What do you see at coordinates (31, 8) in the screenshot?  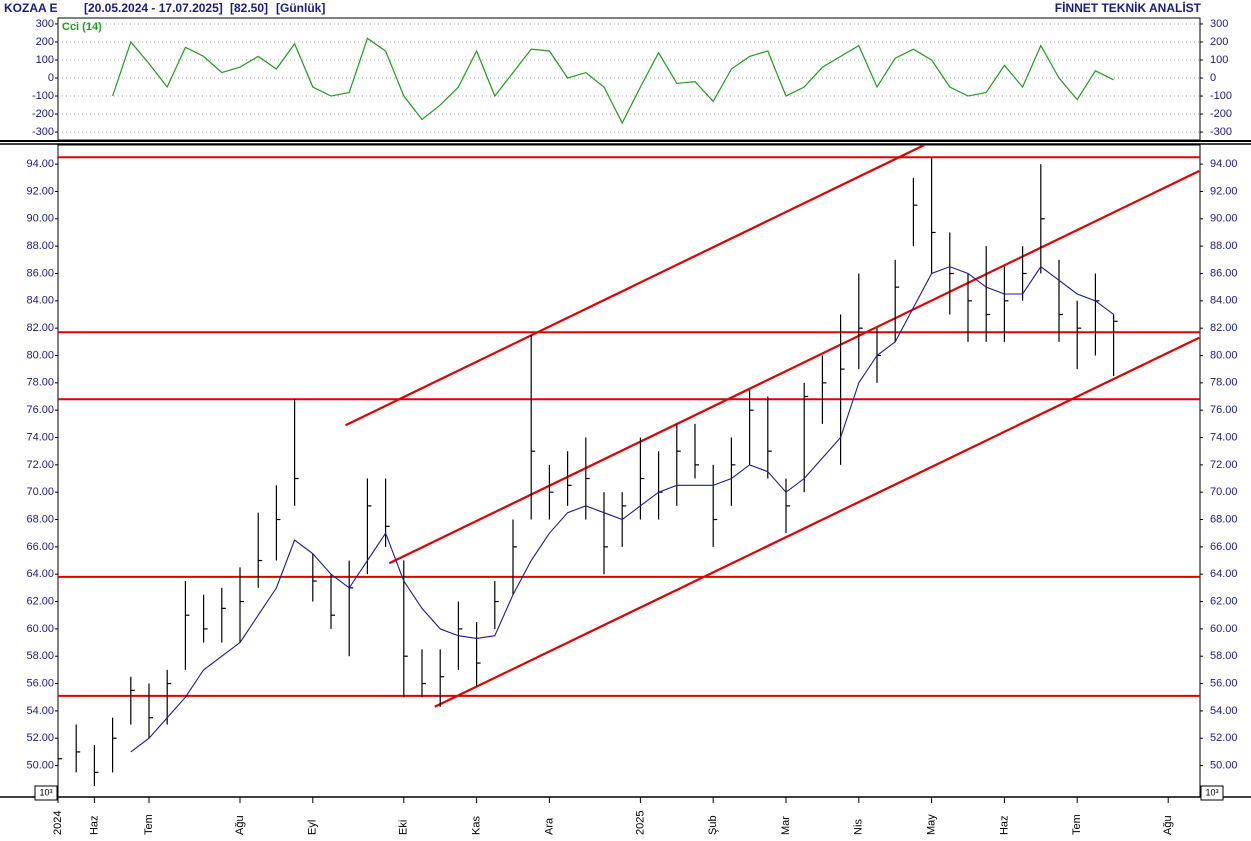 I see `symbol: KOZAA E` at bounding box center [31, 8].